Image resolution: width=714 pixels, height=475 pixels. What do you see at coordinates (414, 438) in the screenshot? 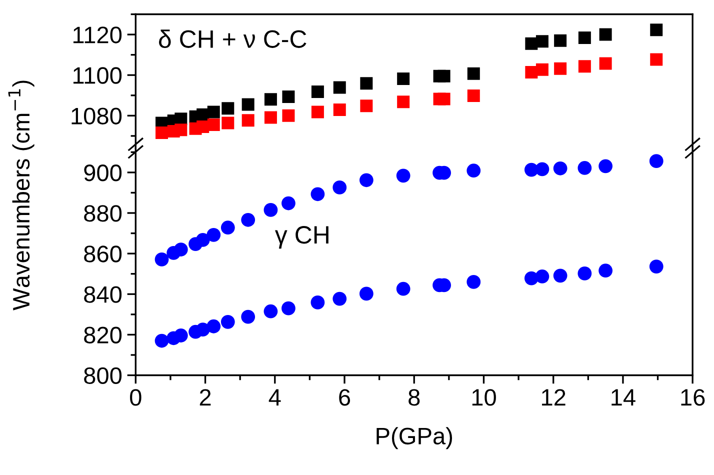
I see `x-axis-title: P(GPa)` at bounding box center [414, 438].